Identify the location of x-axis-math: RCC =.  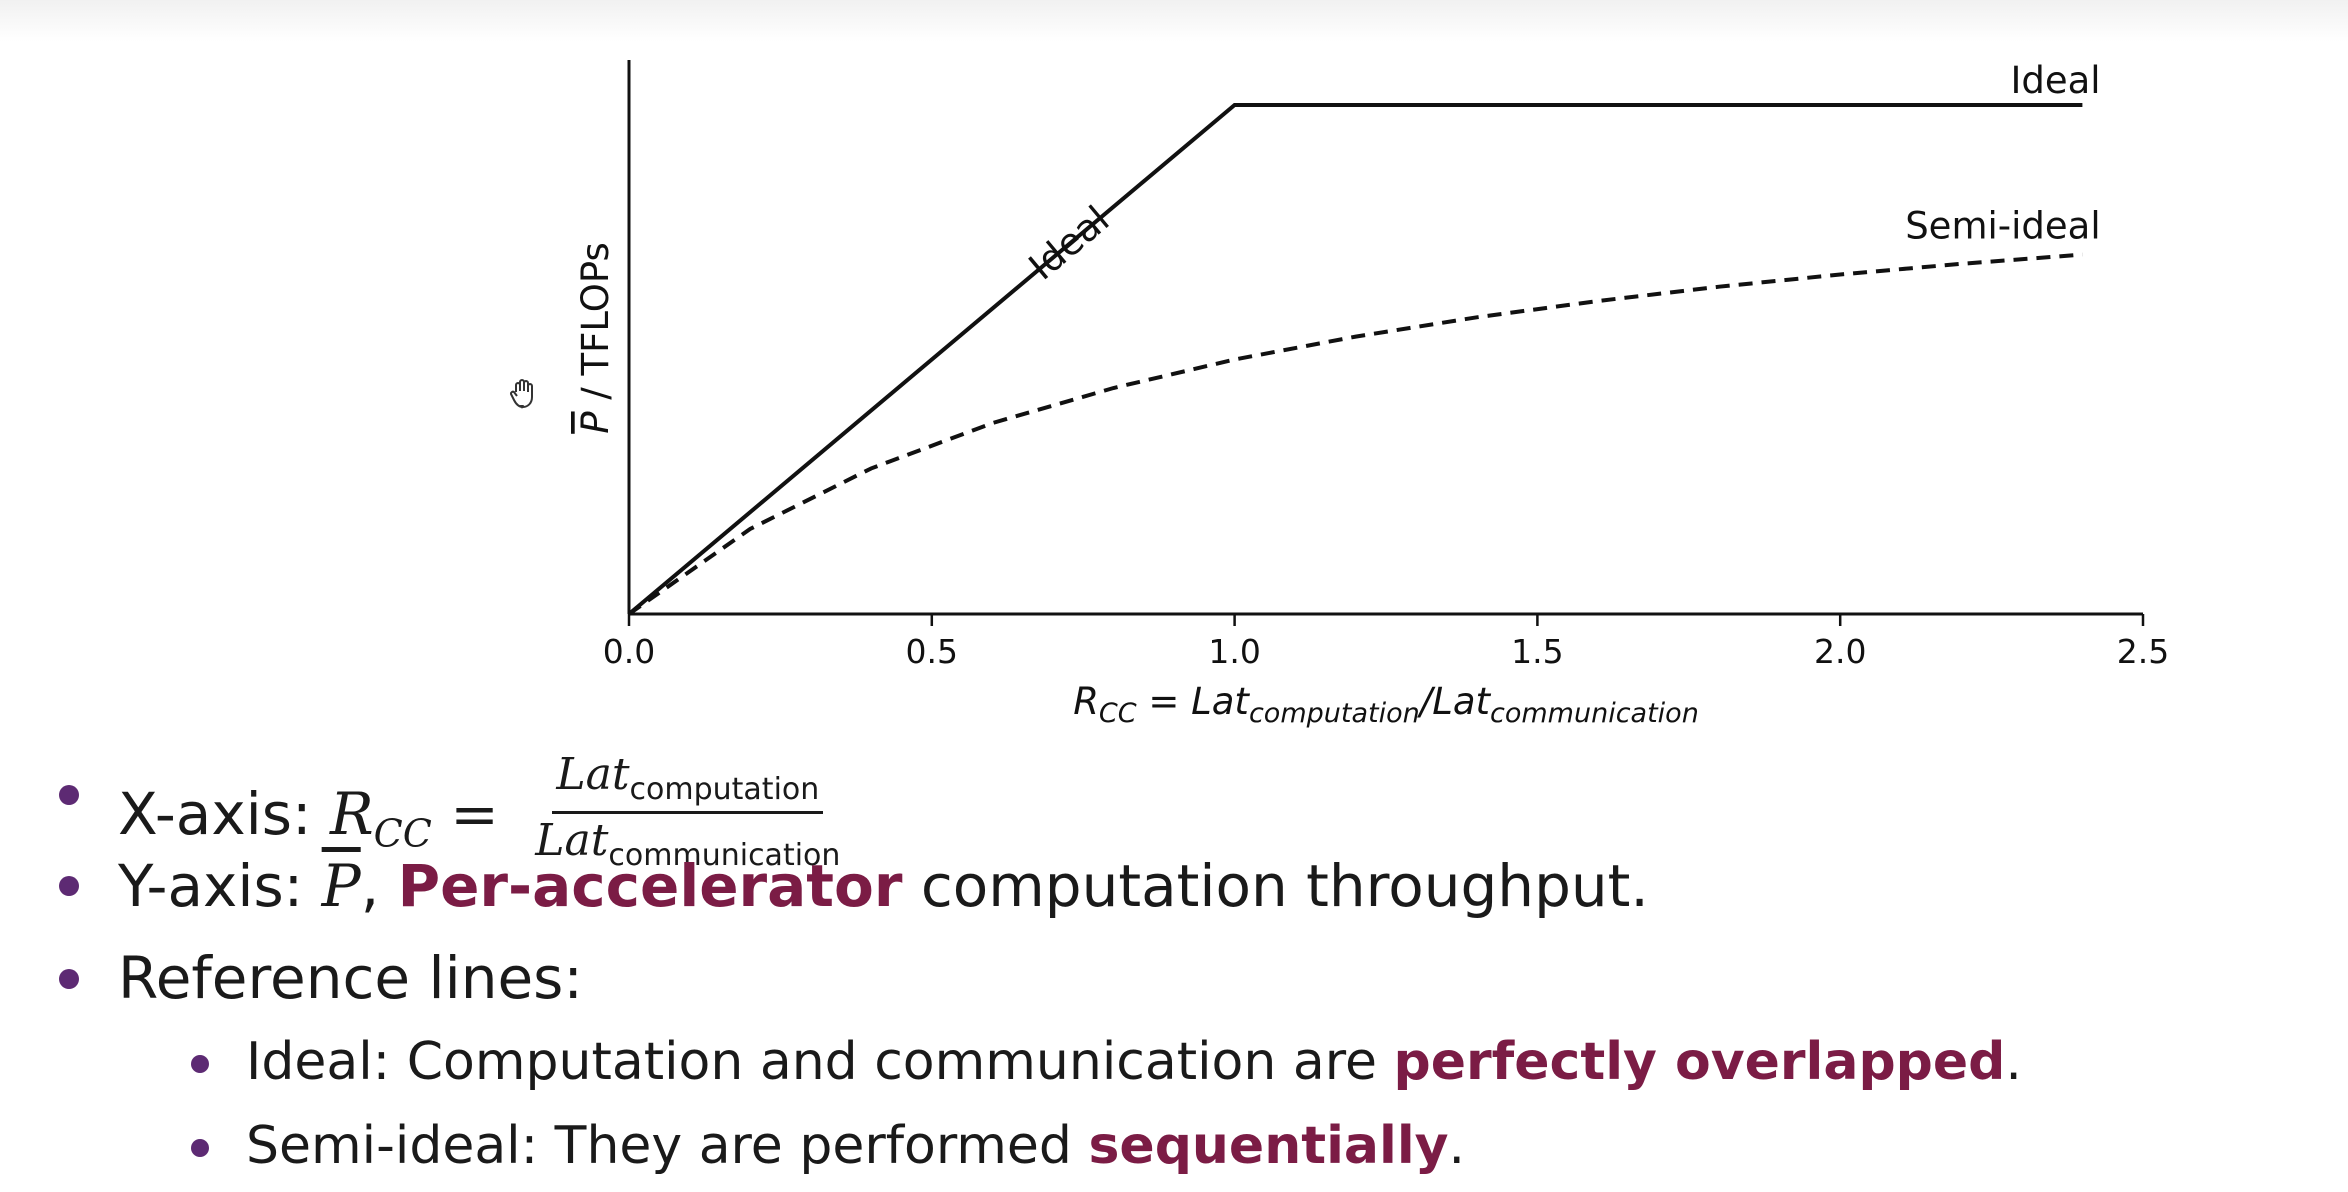
(423, 817).